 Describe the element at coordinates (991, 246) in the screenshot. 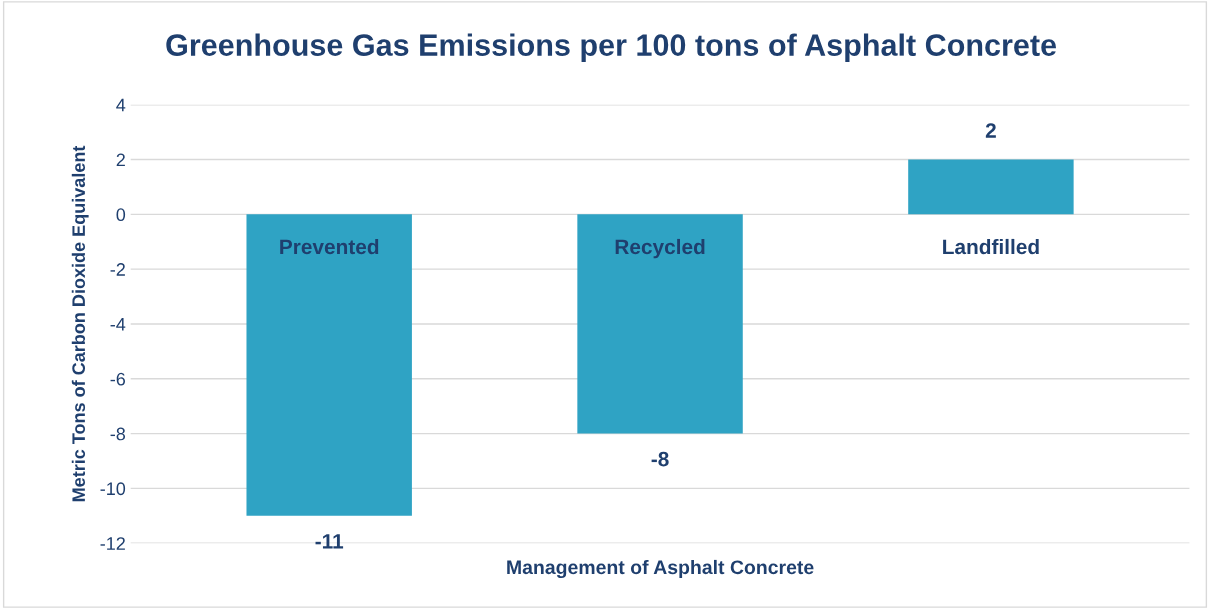

I see `x-tick-label: Landfilled` at that location.